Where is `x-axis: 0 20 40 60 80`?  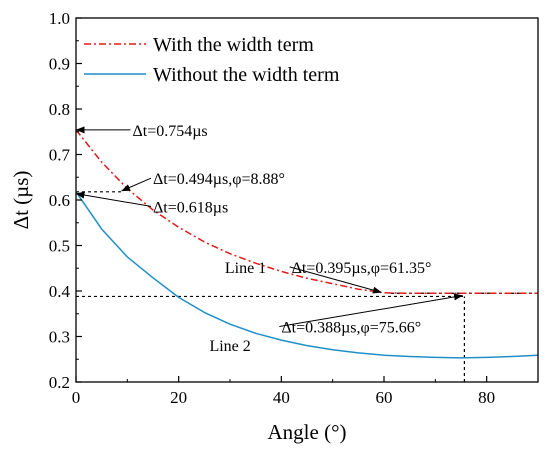 x-axis: 0 20 40 60 80 is located at coordinates (283, 391).